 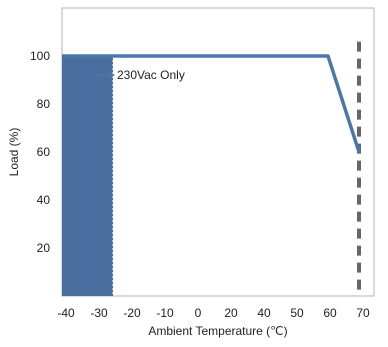 What do you see at coordinates (132, 313) in the screenshot?
I see `x-tick-label: -20` at bounding box center [132, 313].